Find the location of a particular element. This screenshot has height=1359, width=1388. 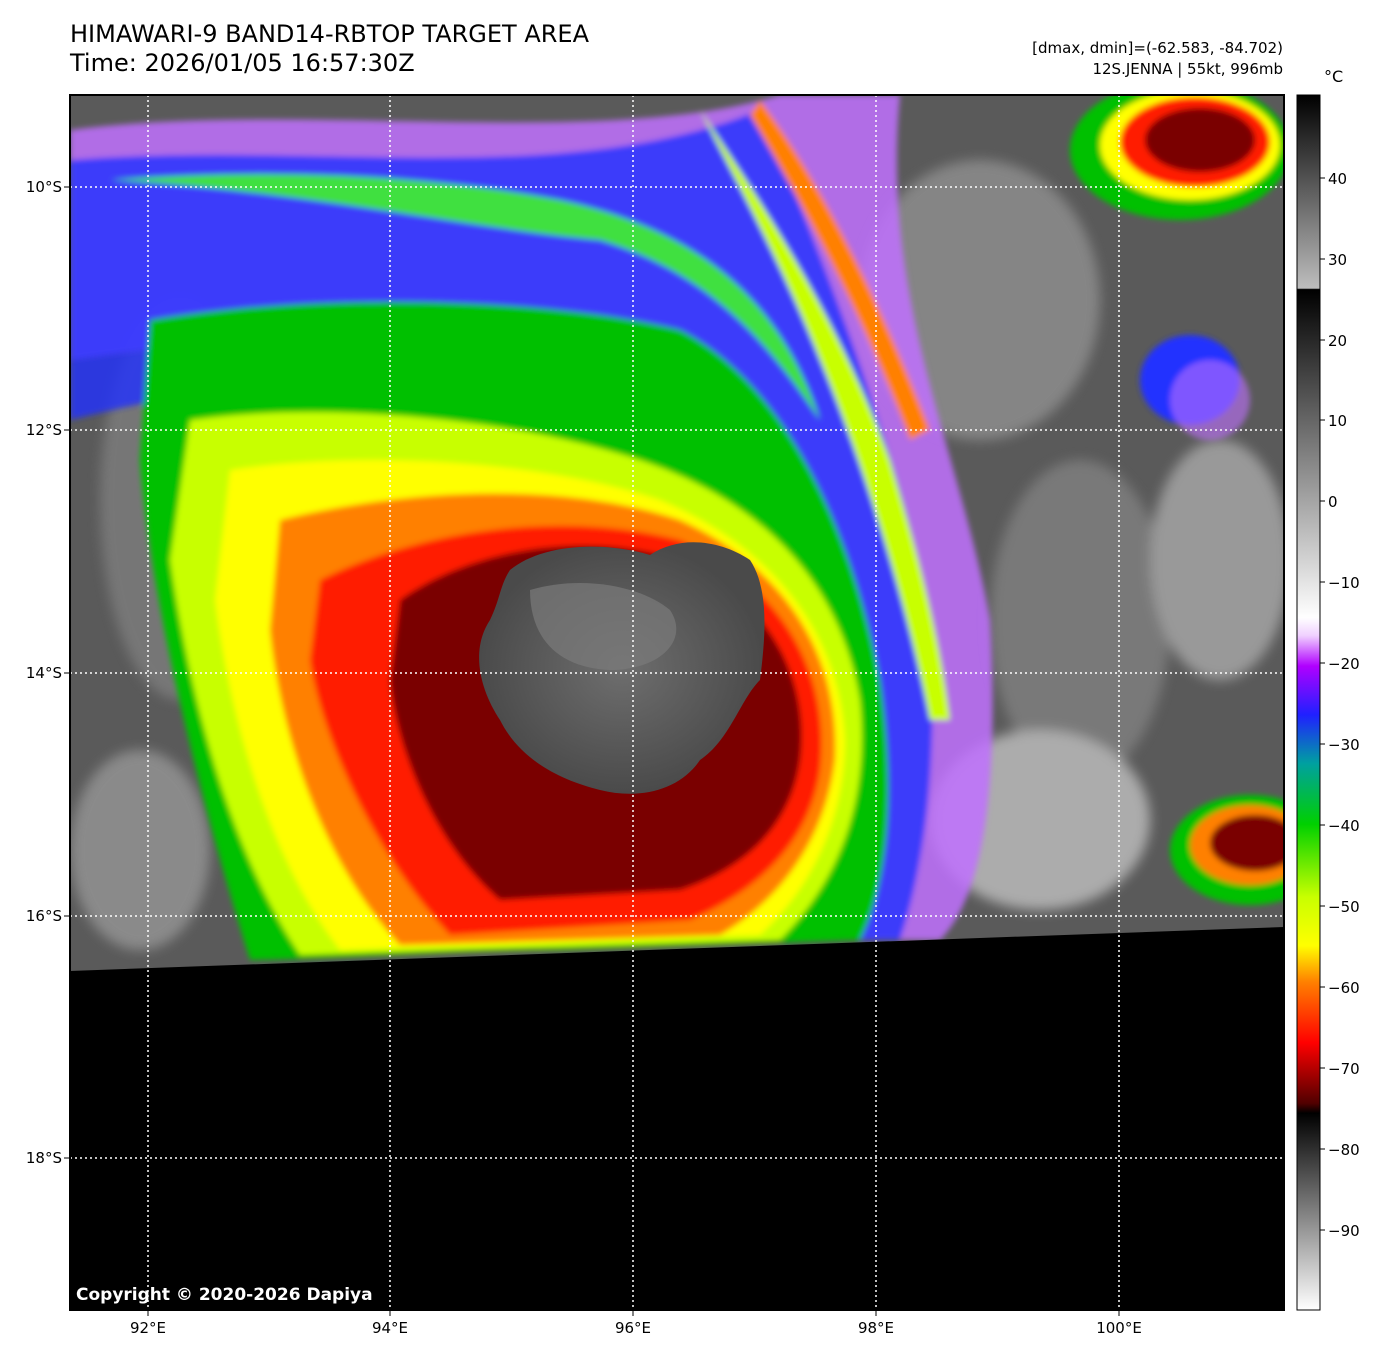

lat-label-14s: 14°S is located at coordinates (44, 673).